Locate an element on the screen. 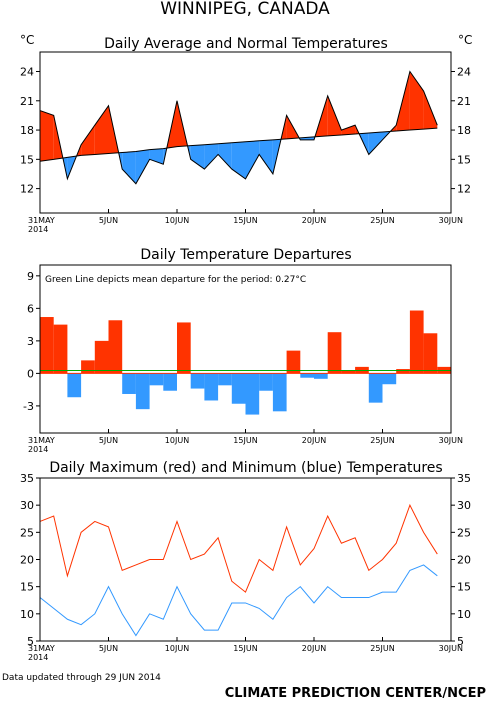  panel2-ytick-label: 6 is located at coordinates (30, 308).